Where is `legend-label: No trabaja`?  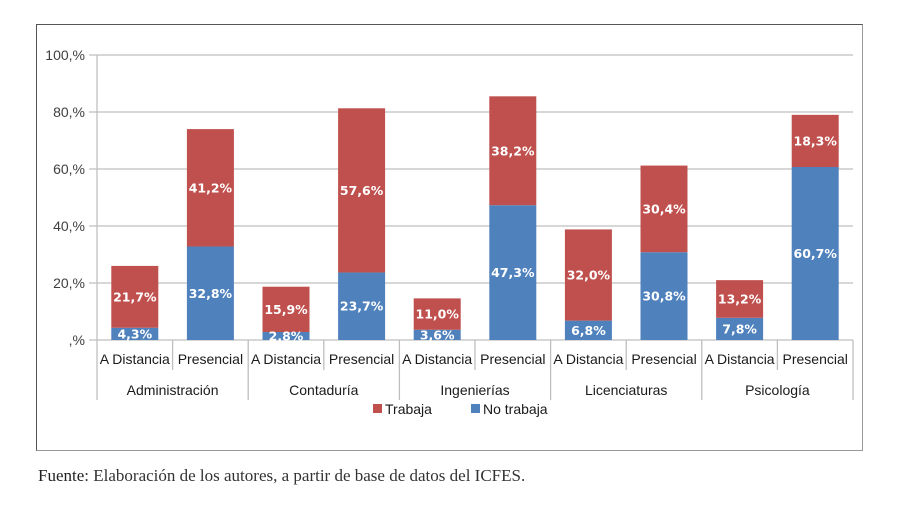 legend-label: No trabaja is located at coordinates (515, 409).